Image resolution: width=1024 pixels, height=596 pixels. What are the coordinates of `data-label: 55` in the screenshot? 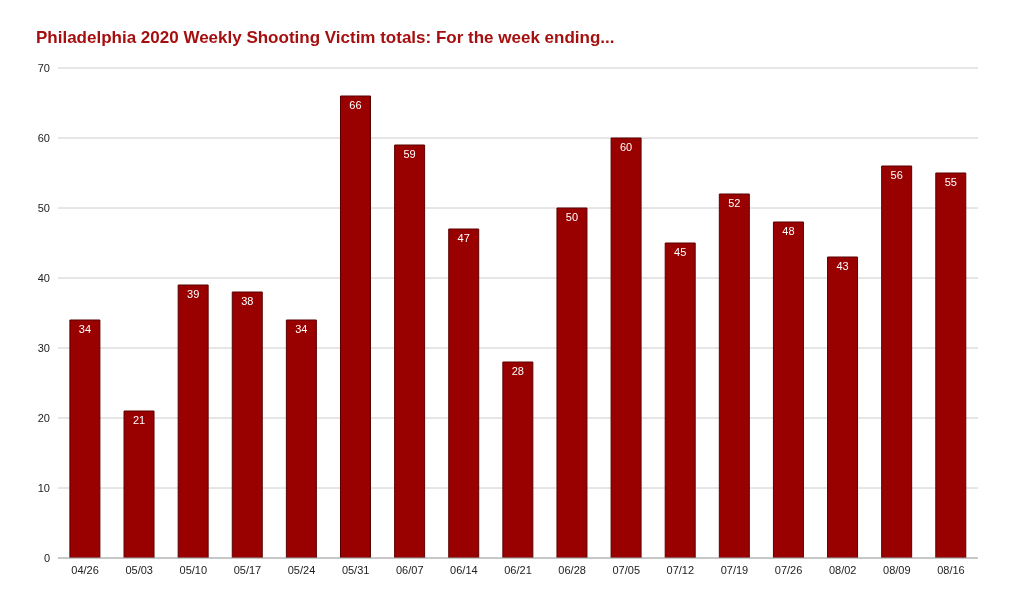 It's located at (950, 181).